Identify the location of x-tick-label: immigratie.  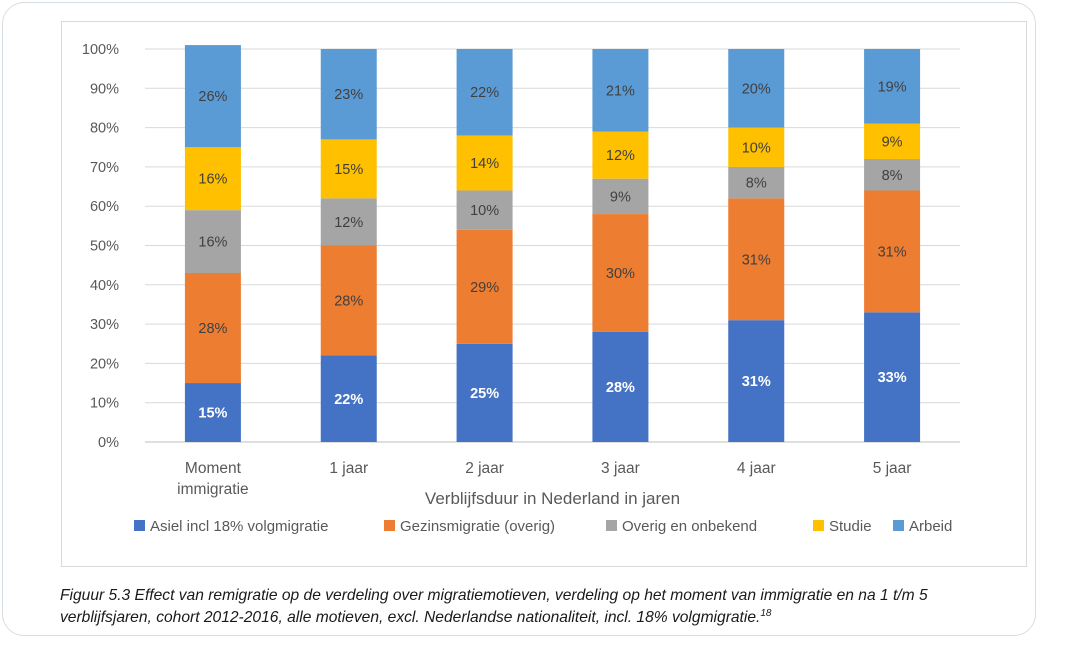
(212, 489).